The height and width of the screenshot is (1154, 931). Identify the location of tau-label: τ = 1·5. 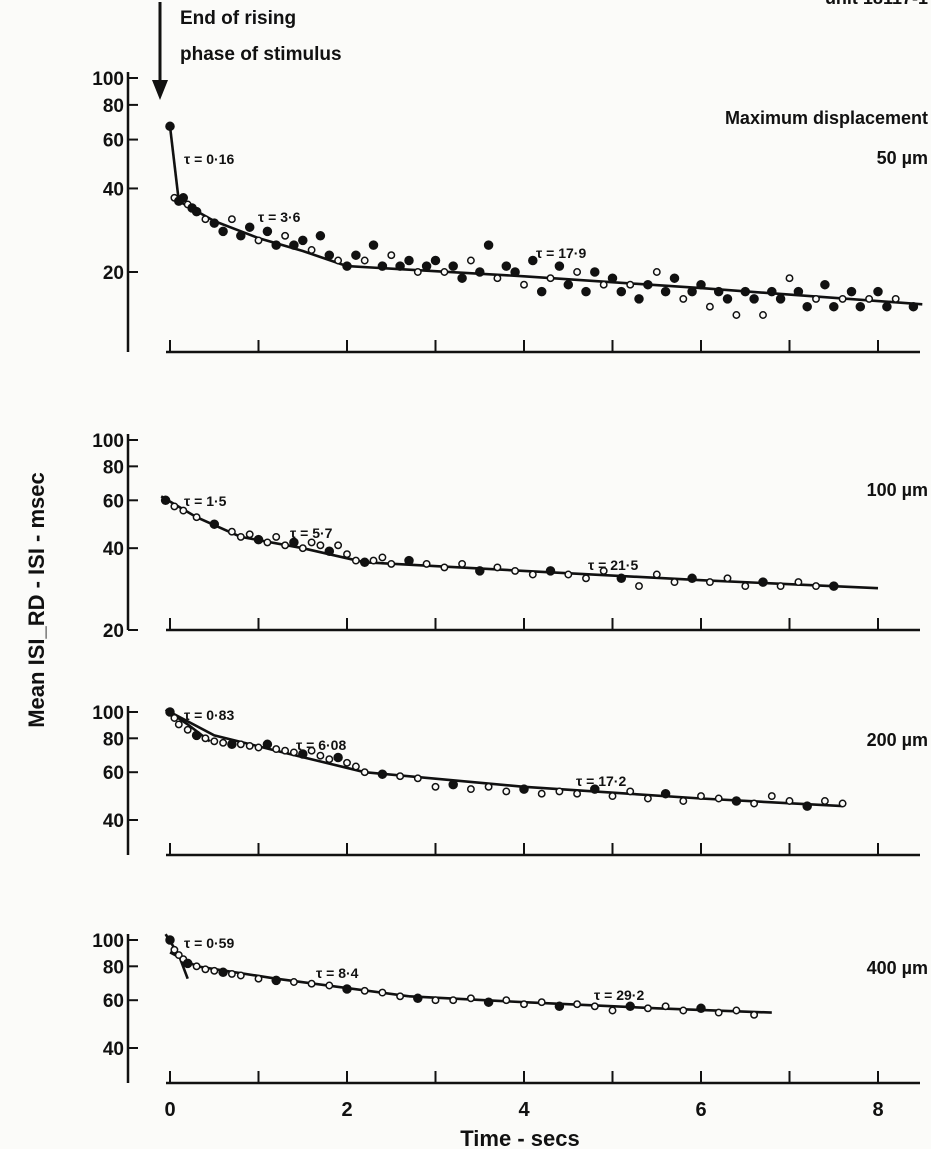
(205, 501).